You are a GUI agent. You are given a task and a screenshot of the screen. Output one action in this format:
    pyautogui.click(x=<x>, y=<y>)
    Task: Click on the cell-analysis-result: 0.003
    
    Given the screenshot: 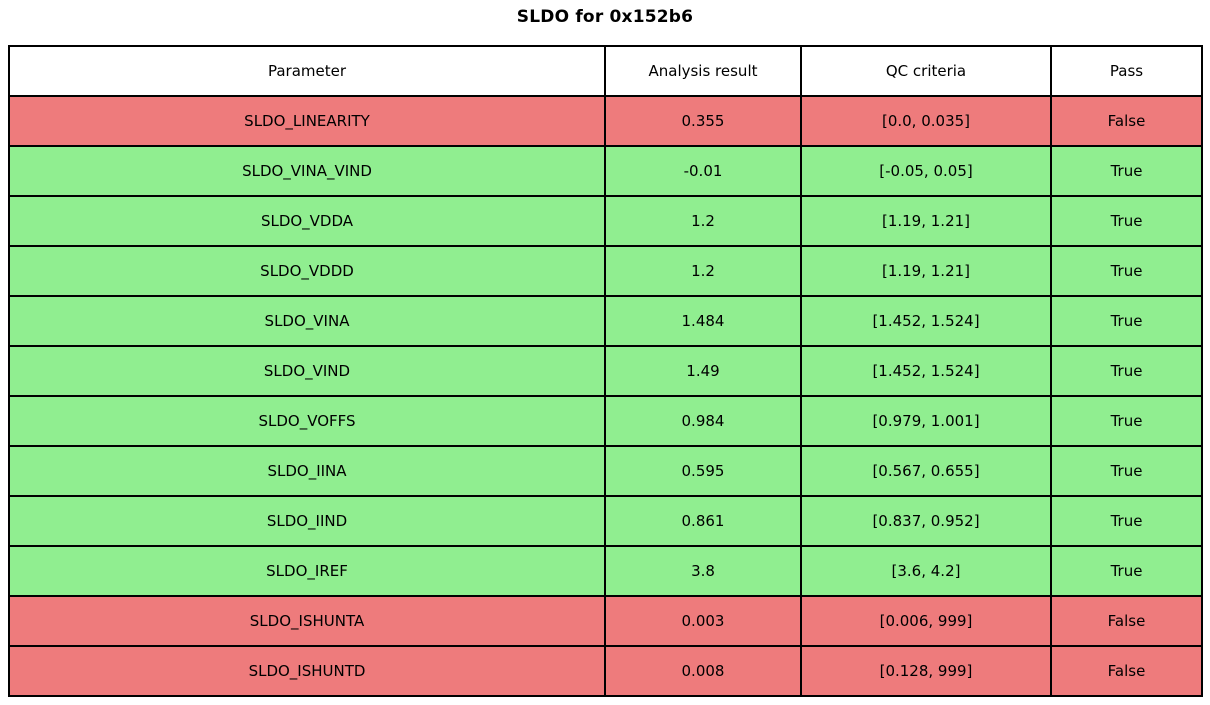 What is the action you would take?
    pyautogui.click(x=703, y=621)
    